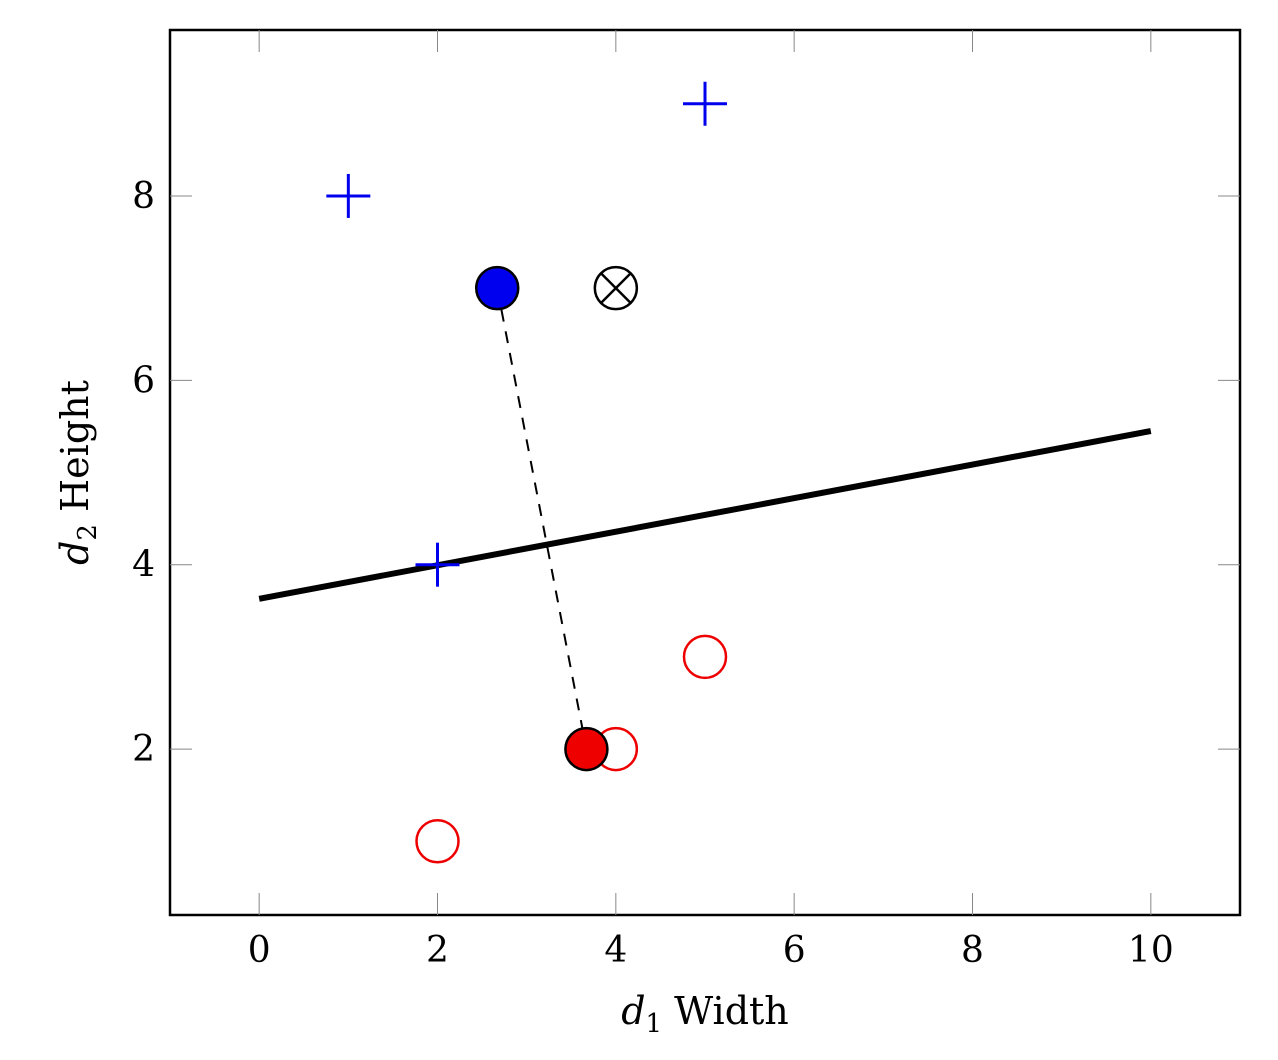  Describe the element at coordinates (615, 950) in the screenshot. I see `x-tick-label: 4` at that location.